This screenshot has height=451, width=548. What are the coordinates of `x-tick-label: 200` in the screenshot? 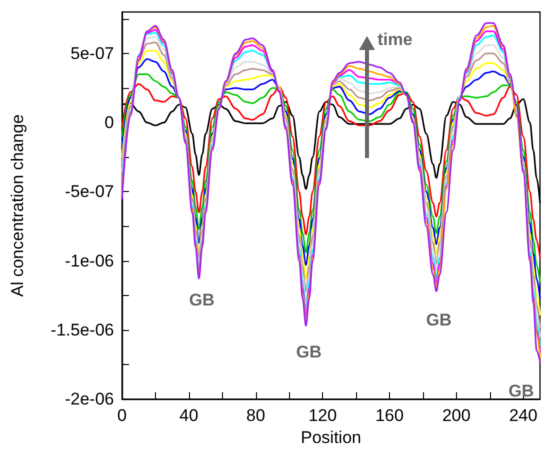 It's located at (456, 416).